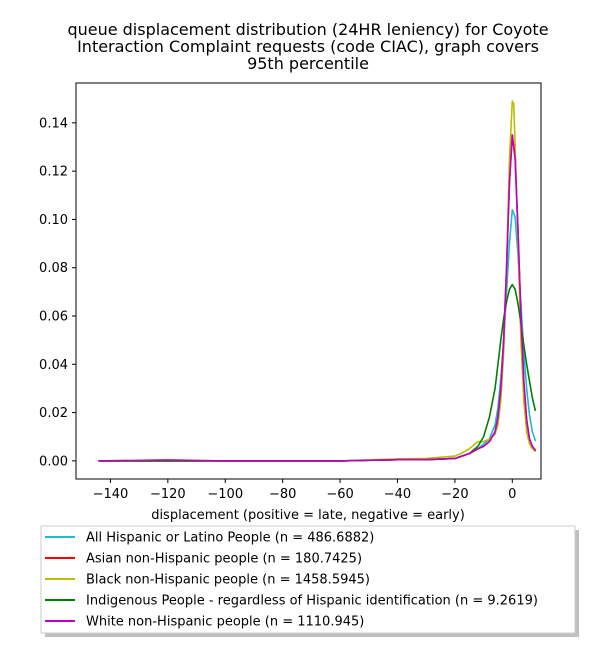 The width and height of the screenshot is (600, 650). Describe the element at coordinates (53, 317) in the screenshot. I see `y-tick-label: 0.06` at that location.